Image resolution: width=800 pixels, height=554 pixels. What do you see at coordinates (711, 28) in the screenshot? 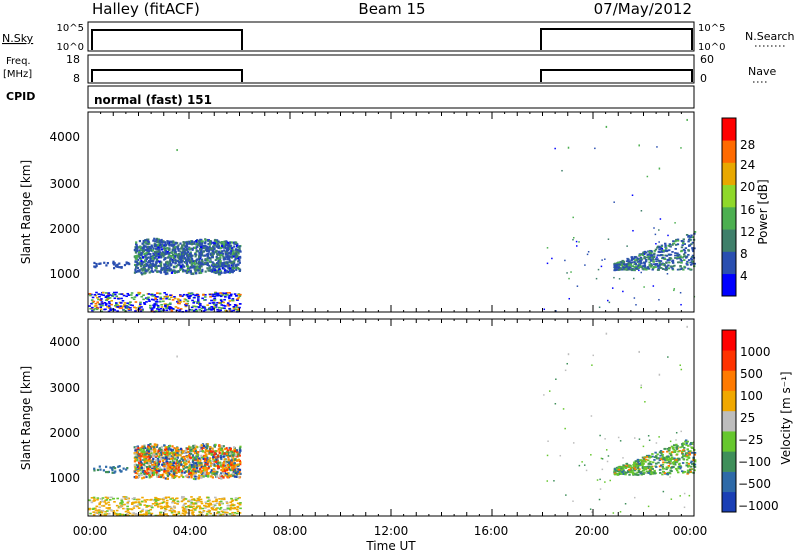
I see `noise-right-tick-top: 10^5` at bounding box center [711, 28].